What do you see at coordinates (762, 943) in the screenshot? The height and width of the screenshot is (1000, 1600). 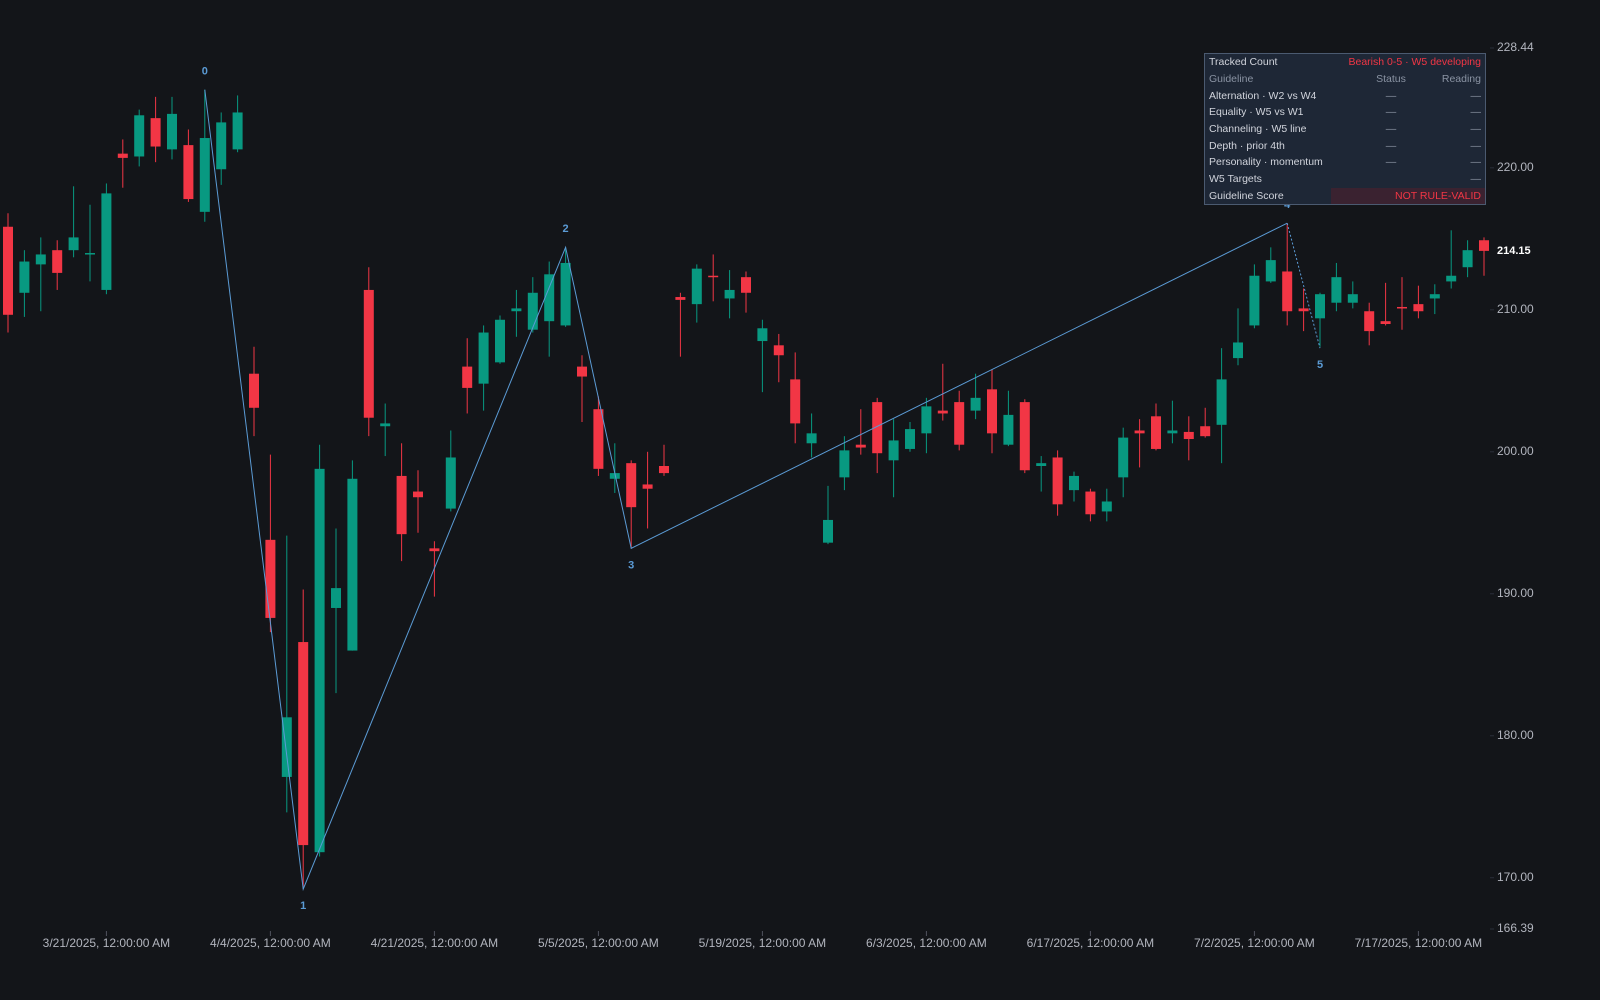 I see `x-tick-label: 5/19/2025, 12:00:00 AM` at bounding box center [762, 943].